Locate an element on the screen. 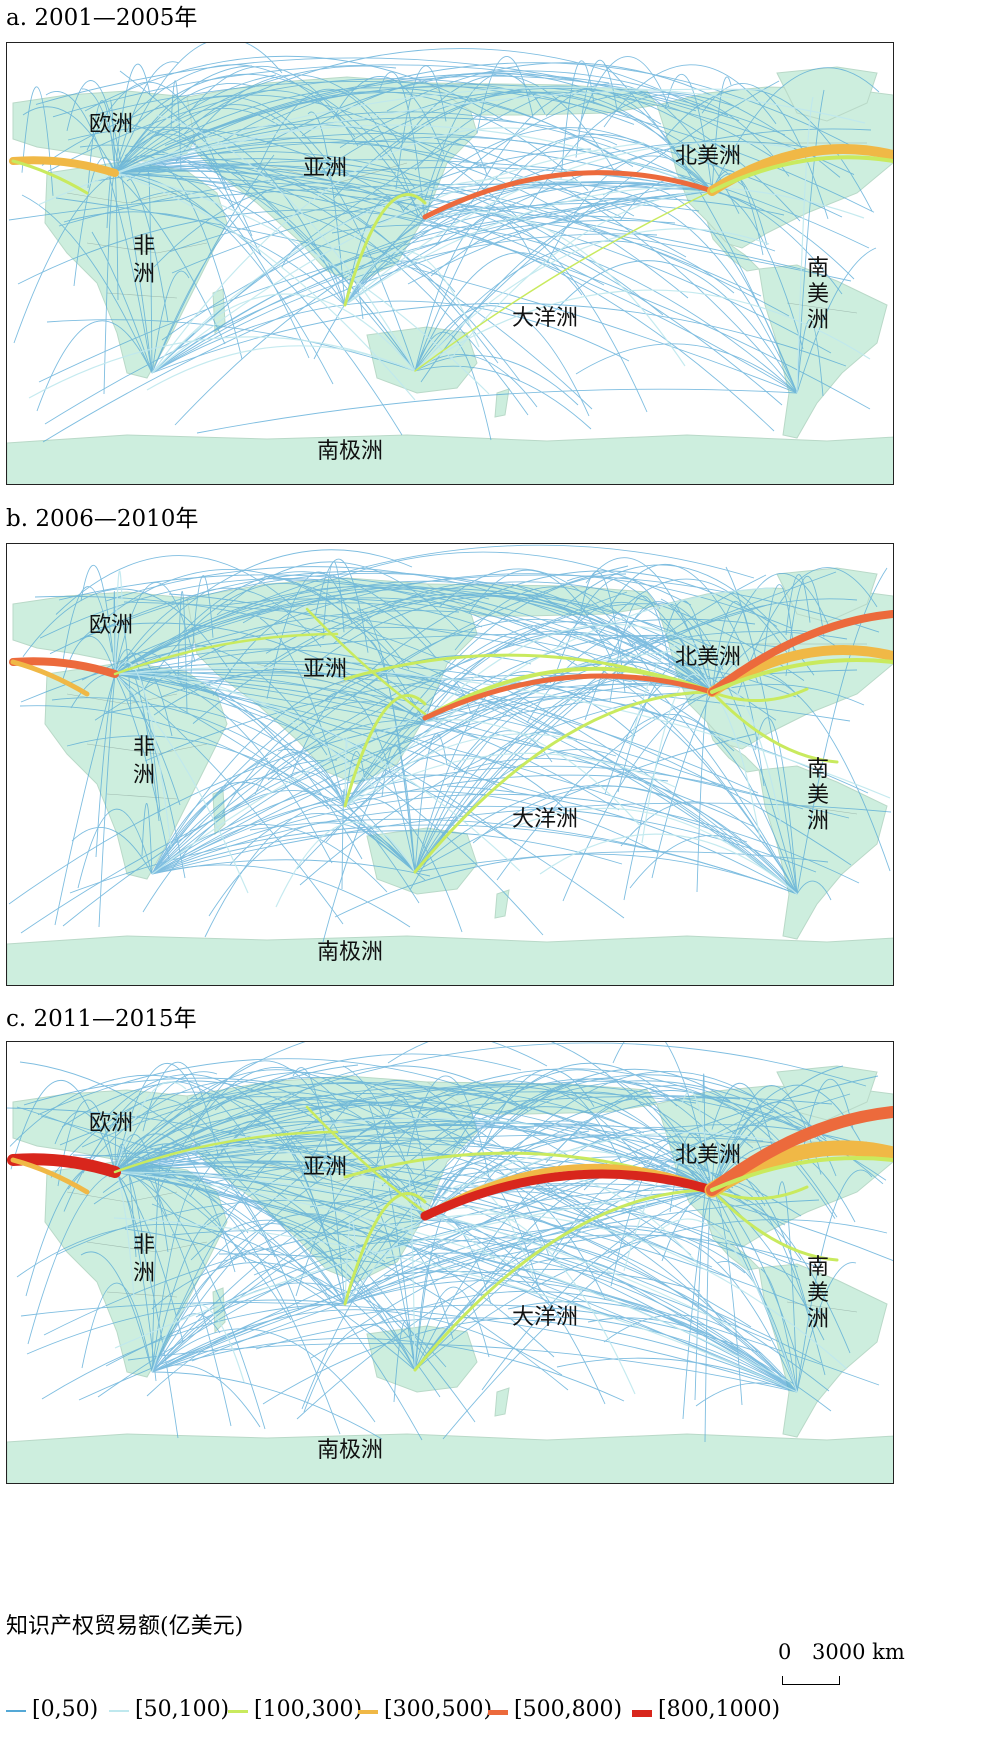  label-africa-1: 非 is located at coordinates (144, 1245).